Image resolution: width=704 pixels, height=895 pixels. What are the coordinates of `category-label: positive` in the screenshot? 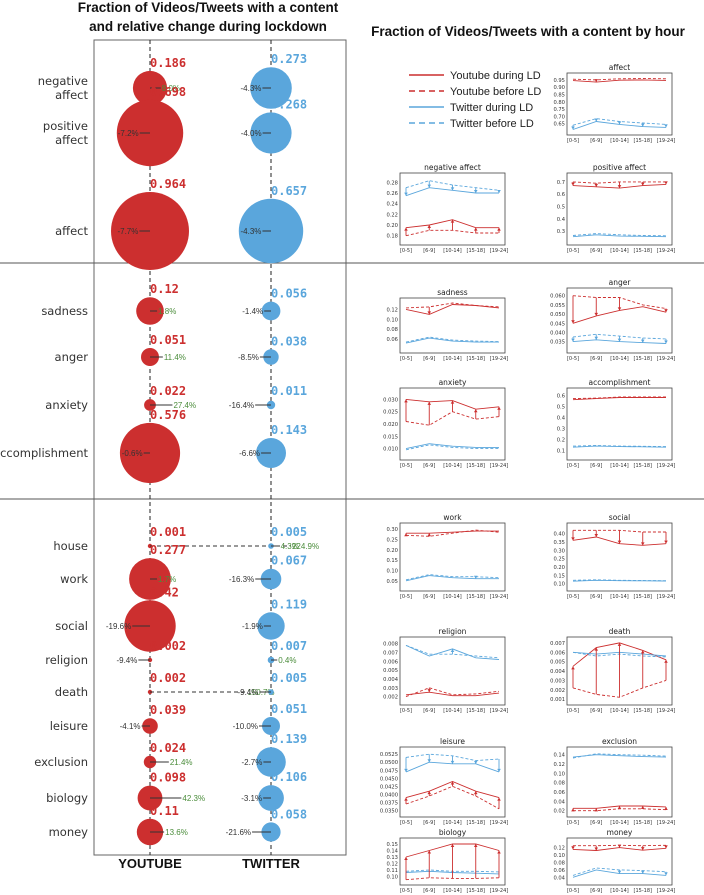 It's located at (65, 126).